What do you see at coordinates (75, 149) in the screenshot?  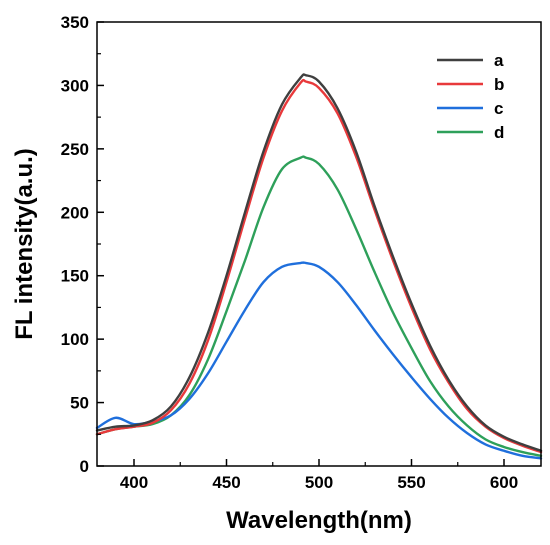 I see `y-tick-label: 250` at bounding box center [75, 149].